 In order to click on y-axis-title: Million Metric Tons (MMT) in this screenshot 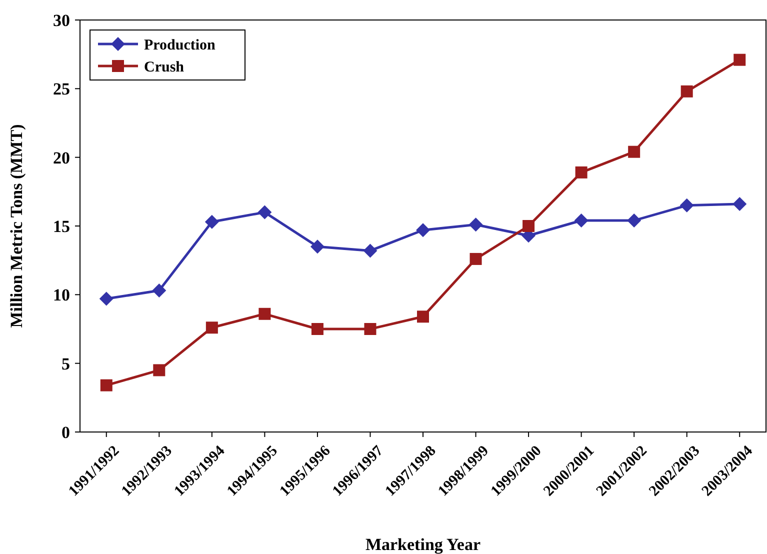, I will do `click(16, 226)`.